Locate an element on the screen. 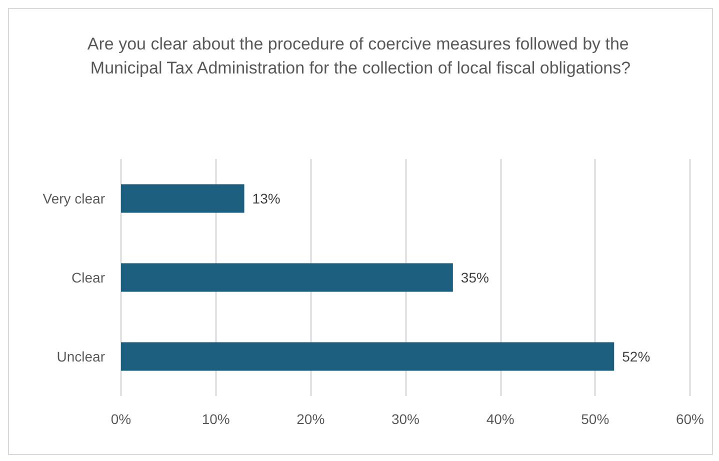 This screenshot has width=719, height=461. x-tick-label: 50% is located at coordinates (595, 419).